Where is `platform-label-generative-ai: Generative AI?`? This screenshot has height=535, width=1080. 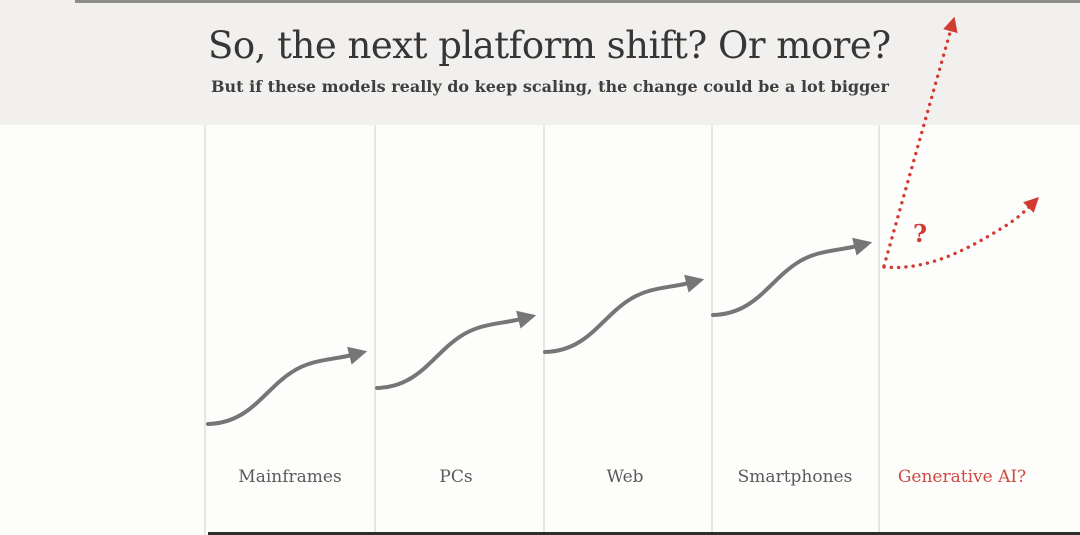
platform-label-generative-ai: Generative AI? is located at coordinates (962, 477).